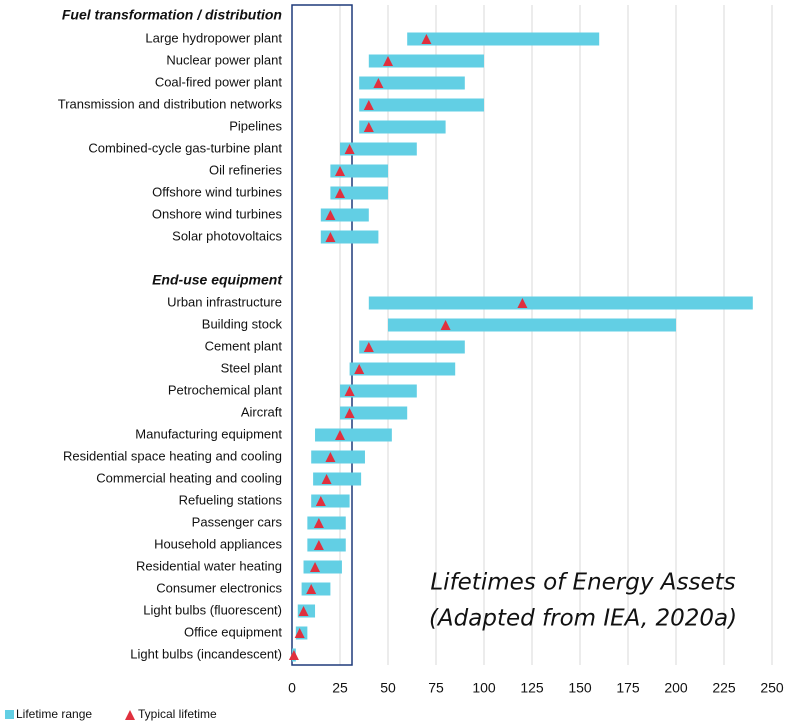  What do you see at coordinates (676, 688) in the screenshot?
I see `x-tick-label: 200` at bounding box center [676, 688].